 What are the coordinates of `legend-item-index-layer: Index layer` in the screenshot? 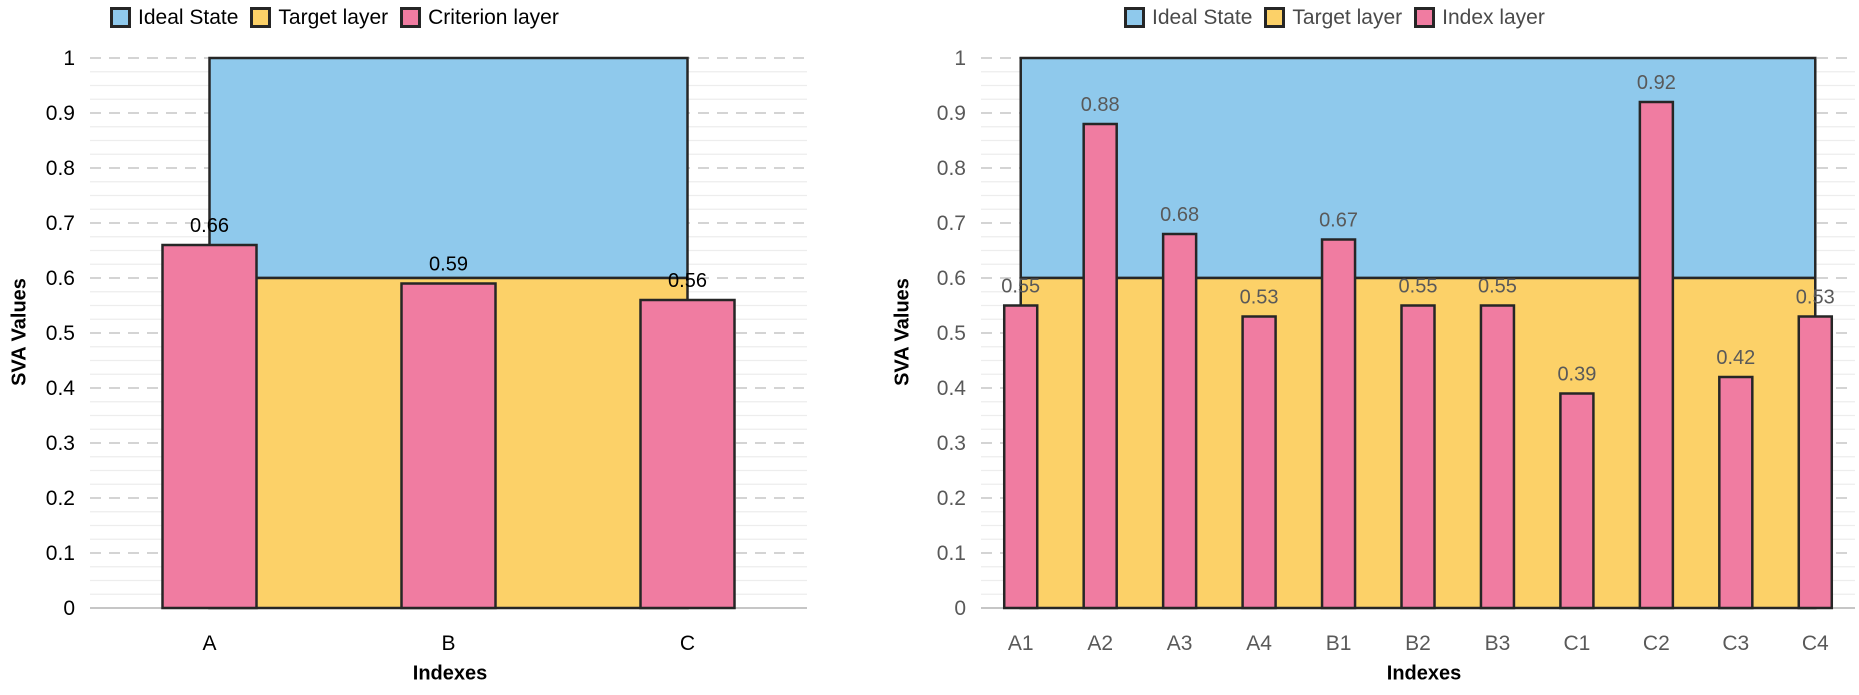 It's located at (1479, 17).